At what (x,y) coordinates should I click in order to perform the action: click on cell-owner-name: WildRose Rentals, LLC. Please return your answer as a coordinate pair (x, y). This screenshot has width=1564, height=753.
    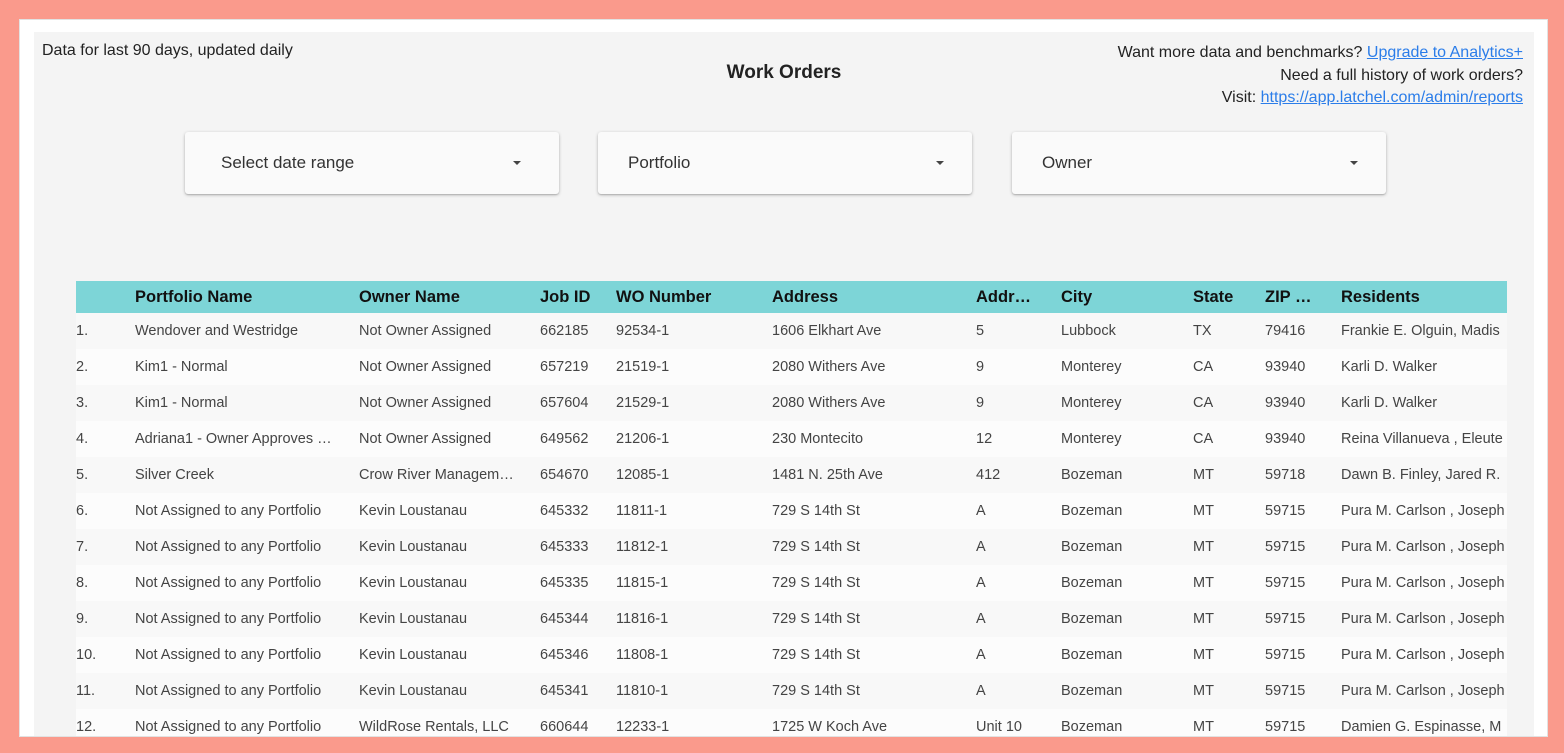
    Looking at the image, I should click on (434, 727).